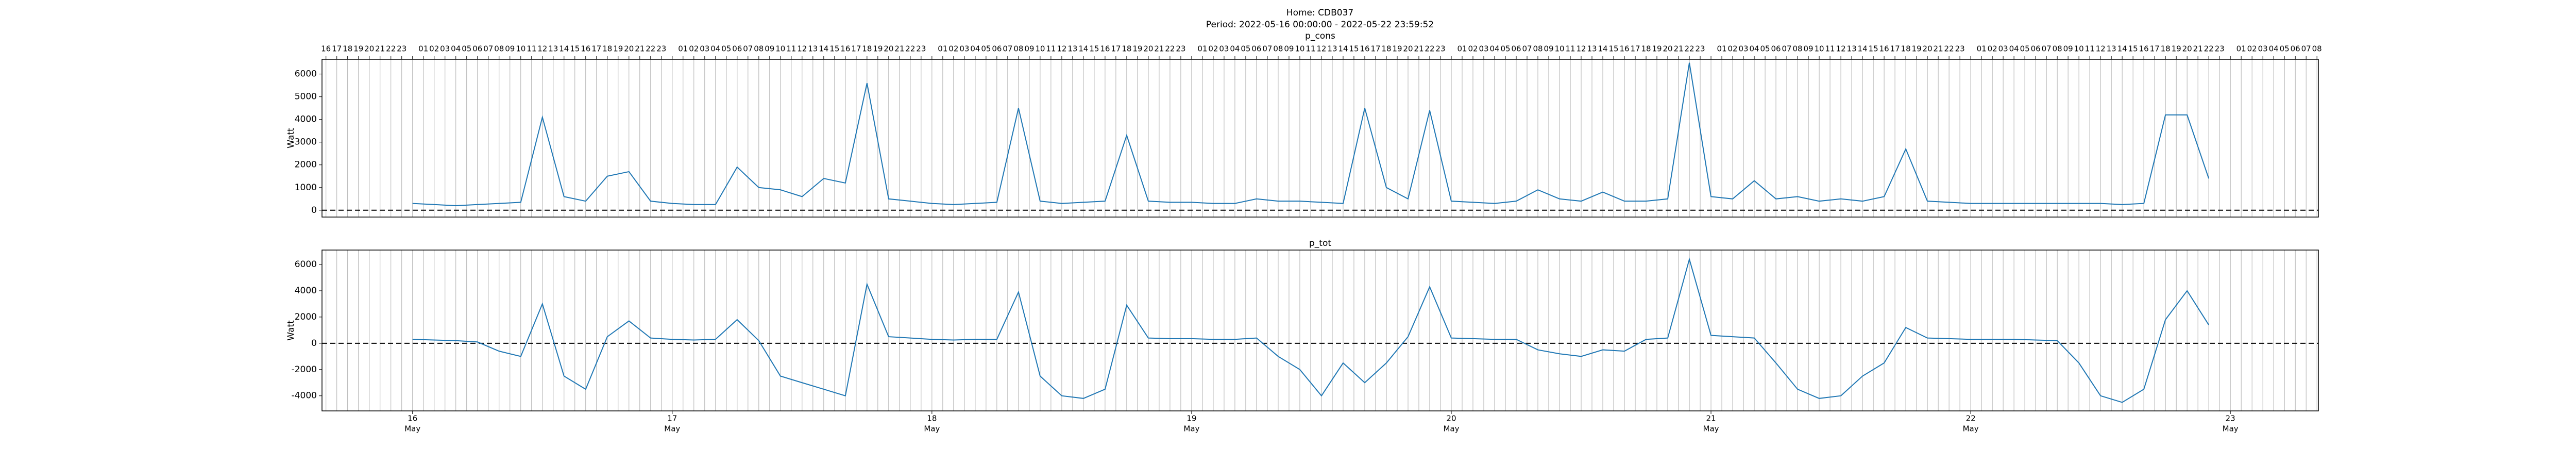 The height and width of the screenshot is (464, 2576). I want to click on figure-title: Home: CDB037, so click(1319, 13).